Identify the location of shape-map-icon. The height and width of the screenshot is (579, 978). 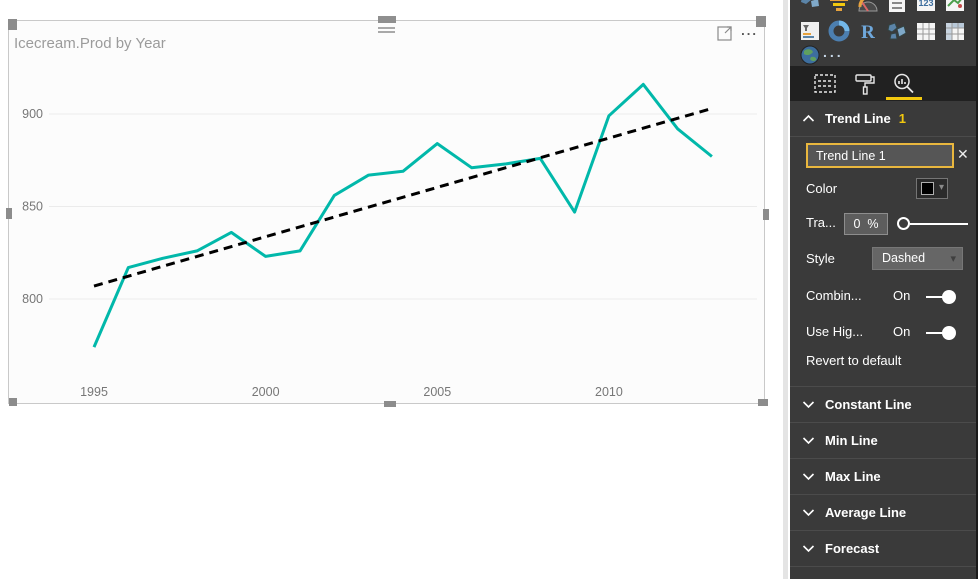
(810, 6).